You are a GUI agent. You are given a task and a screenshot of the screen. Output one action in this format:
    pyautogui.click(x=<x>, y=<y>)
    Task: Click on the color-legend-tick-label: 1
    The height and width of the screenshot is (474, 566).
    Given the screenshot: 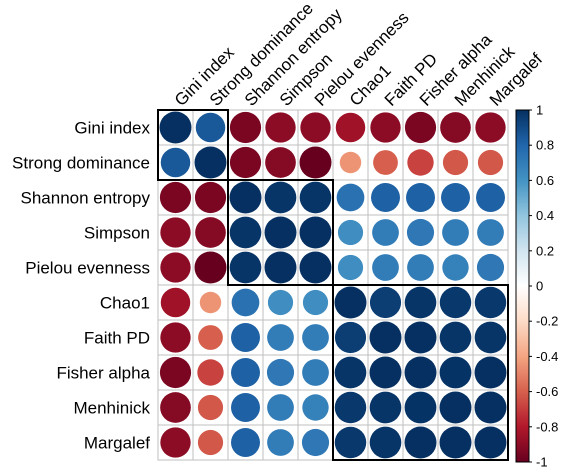 What is the action you would take?
    pyautogui.click(x=539, y=110)
    